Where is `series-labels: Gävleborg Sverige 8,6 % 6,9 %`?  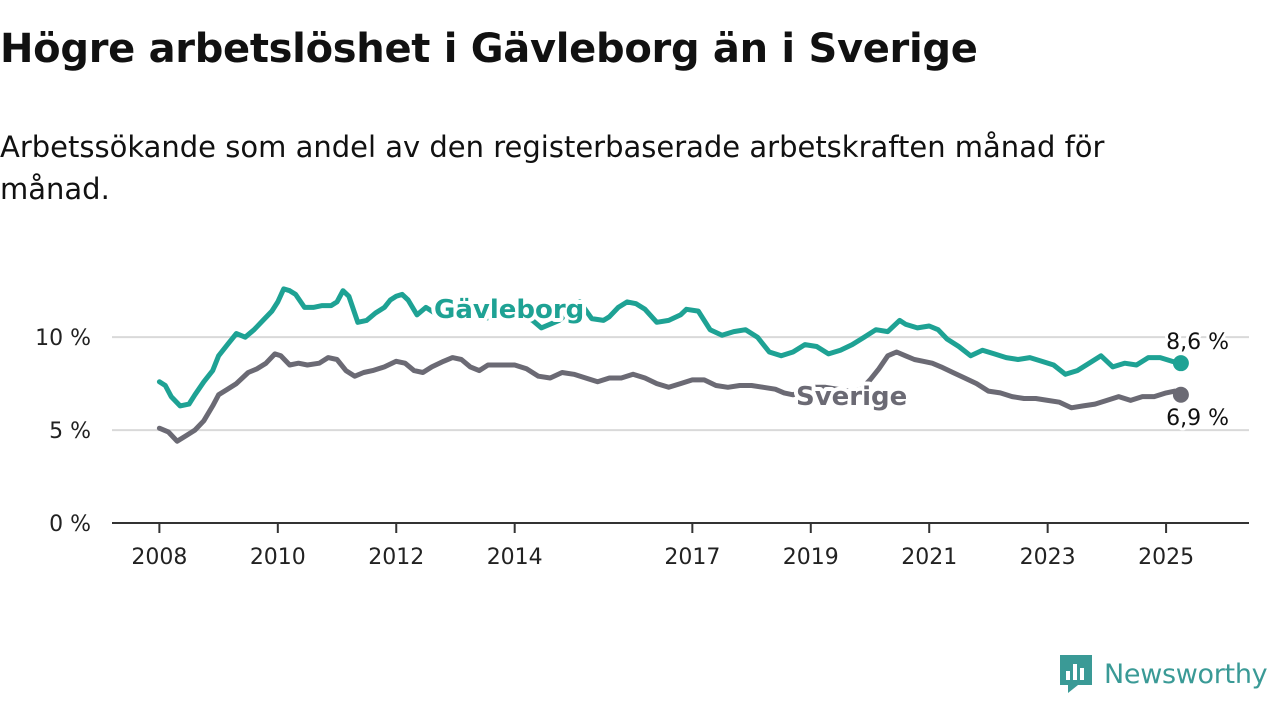 series-labels: Gävleborg Sverige 8,6 % 6,9 % is located at coordinates (831, 362).